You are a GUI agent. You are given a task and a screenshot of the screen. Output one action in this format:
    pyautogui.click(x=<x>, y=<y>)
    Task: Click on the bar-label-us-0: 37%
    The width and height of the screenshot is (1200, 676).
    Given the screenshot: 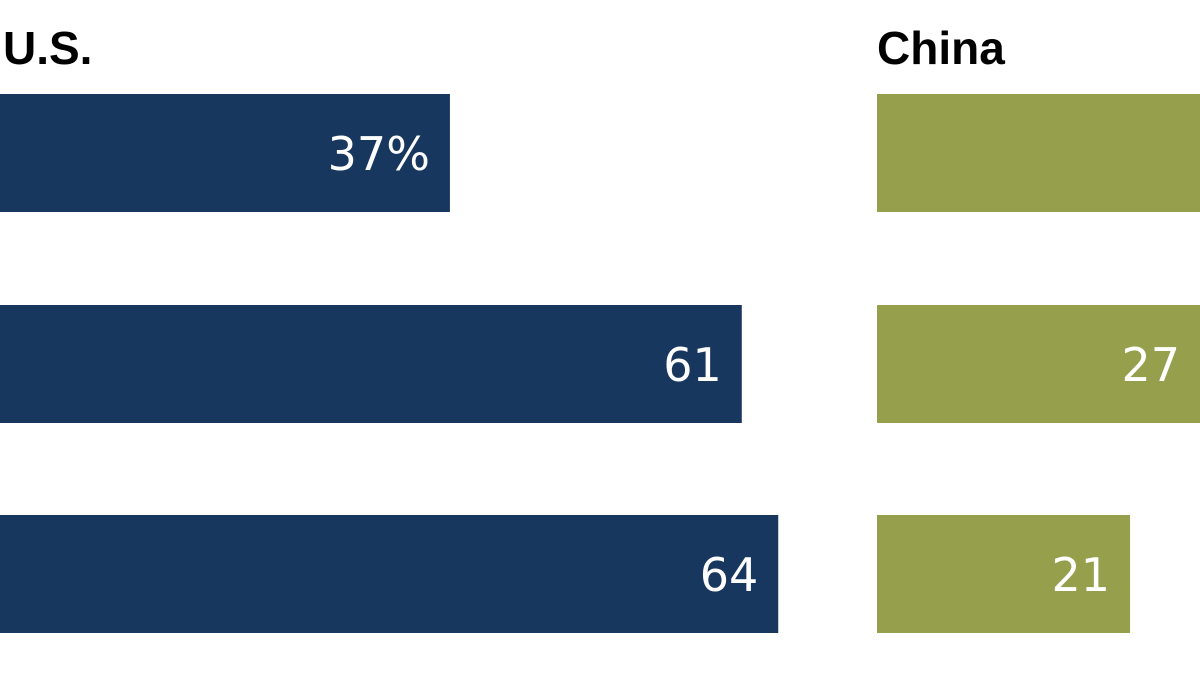 What is the action you would take?
    pyautogui.click(x=379, y=154)
    